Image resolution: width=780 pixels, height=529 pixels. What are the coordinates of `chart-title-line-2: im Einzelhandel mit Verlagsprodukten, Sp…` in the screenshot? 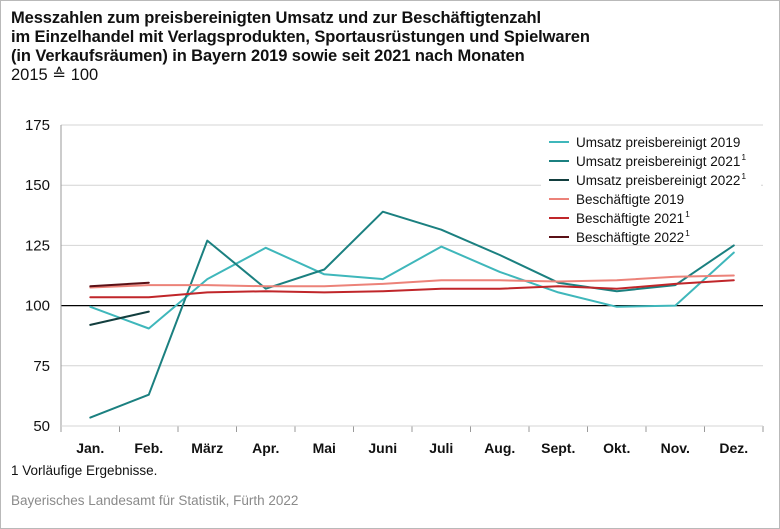 It's located at (300, 37).